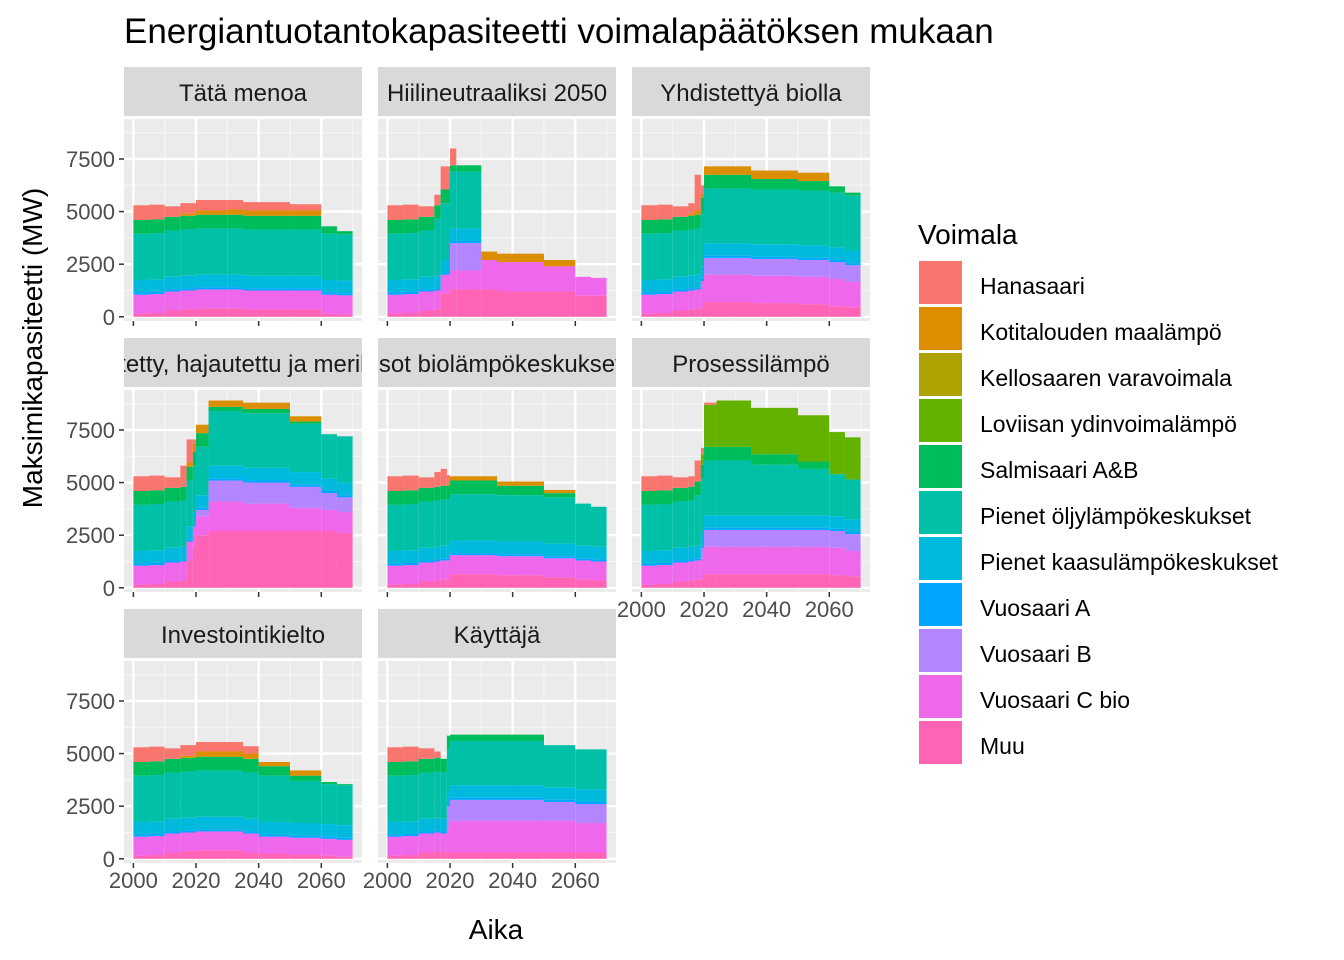  Describe the element at coordinates (940, 420) in the screenshot. I see `legend-swatch` at that location.